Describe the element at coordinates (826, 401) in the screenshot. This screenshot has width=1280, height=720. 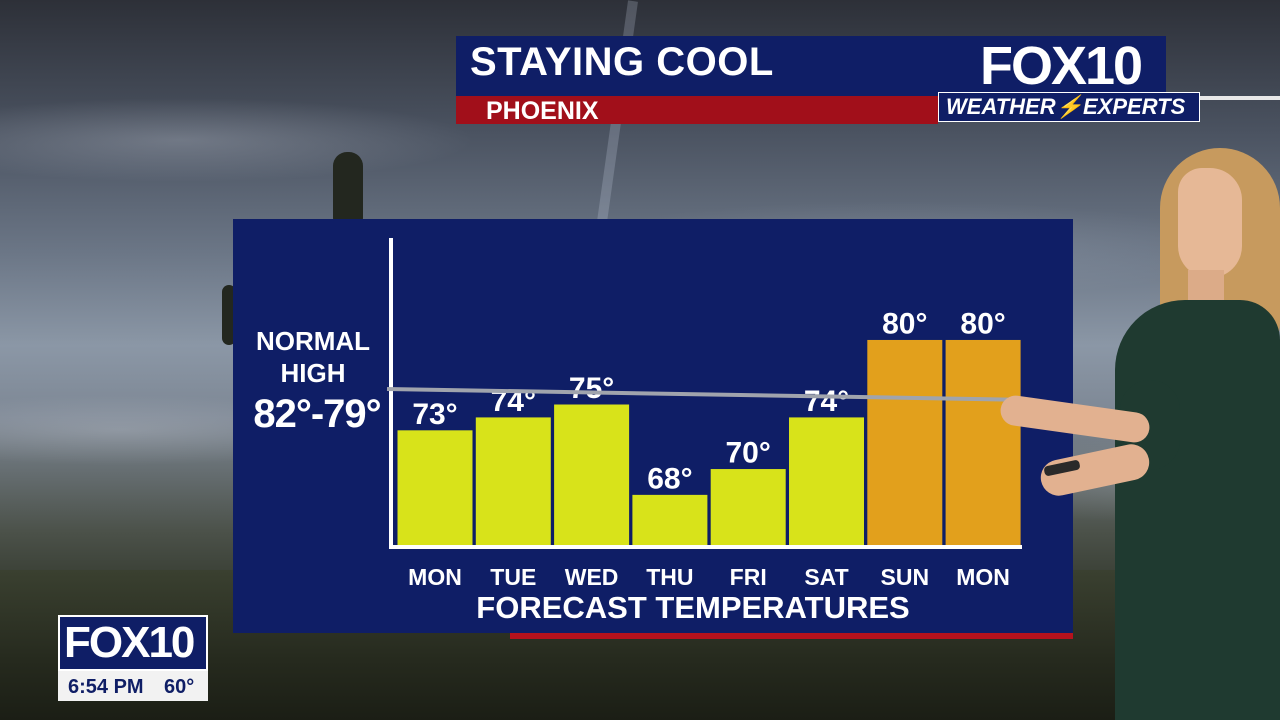
I see `value-label-5: 74°` at that location.